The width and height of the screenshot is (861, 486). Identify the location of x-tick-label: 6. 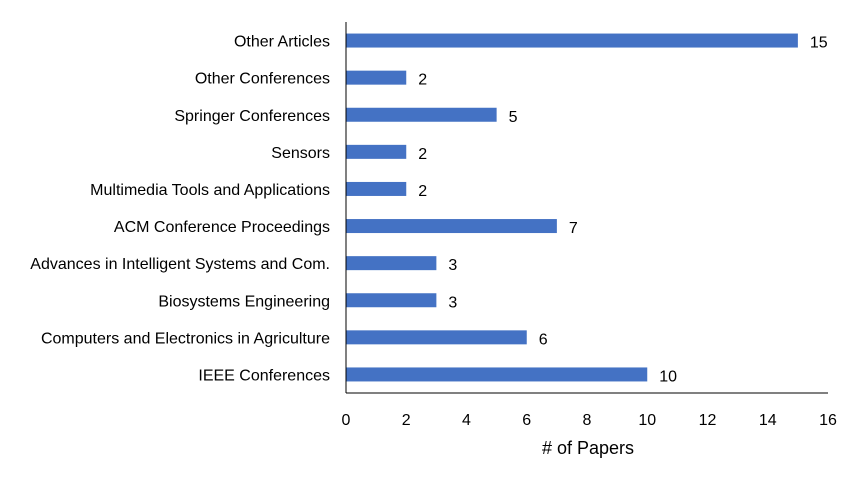
(526, 420).